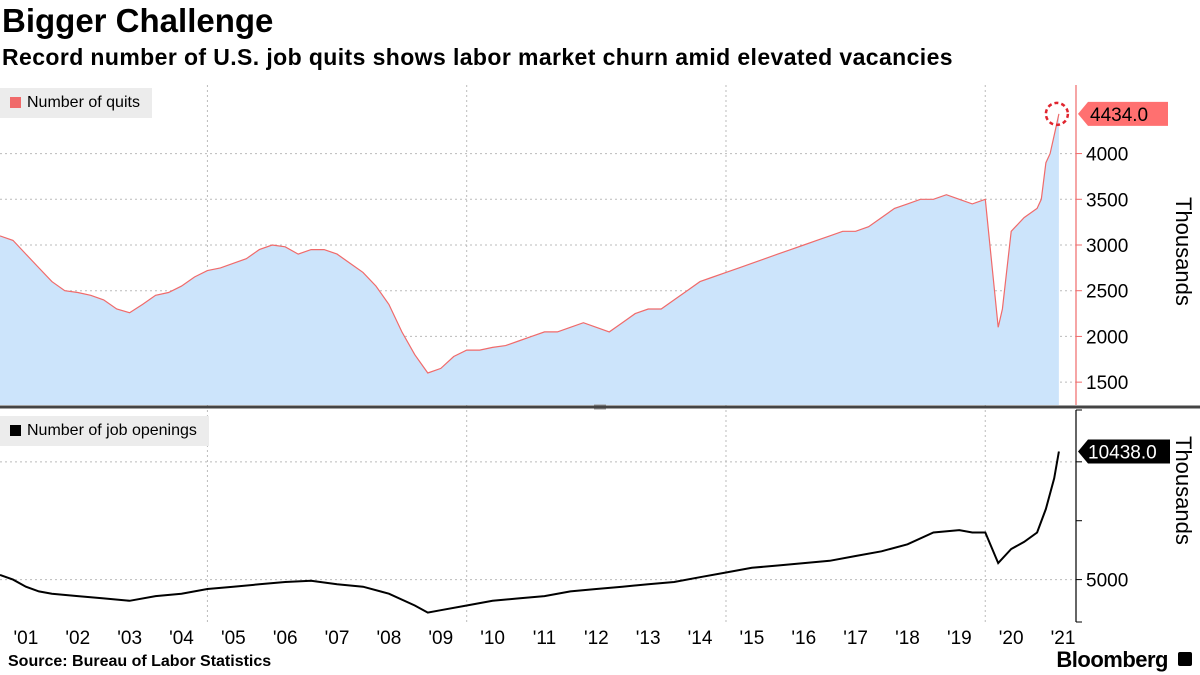 Image resolution: width=1200 pixels, height=675 pixels. Describe the element at coordinates (1112, 659) in the screenshot. I see `brand-logo: Bloomberg` at that location.